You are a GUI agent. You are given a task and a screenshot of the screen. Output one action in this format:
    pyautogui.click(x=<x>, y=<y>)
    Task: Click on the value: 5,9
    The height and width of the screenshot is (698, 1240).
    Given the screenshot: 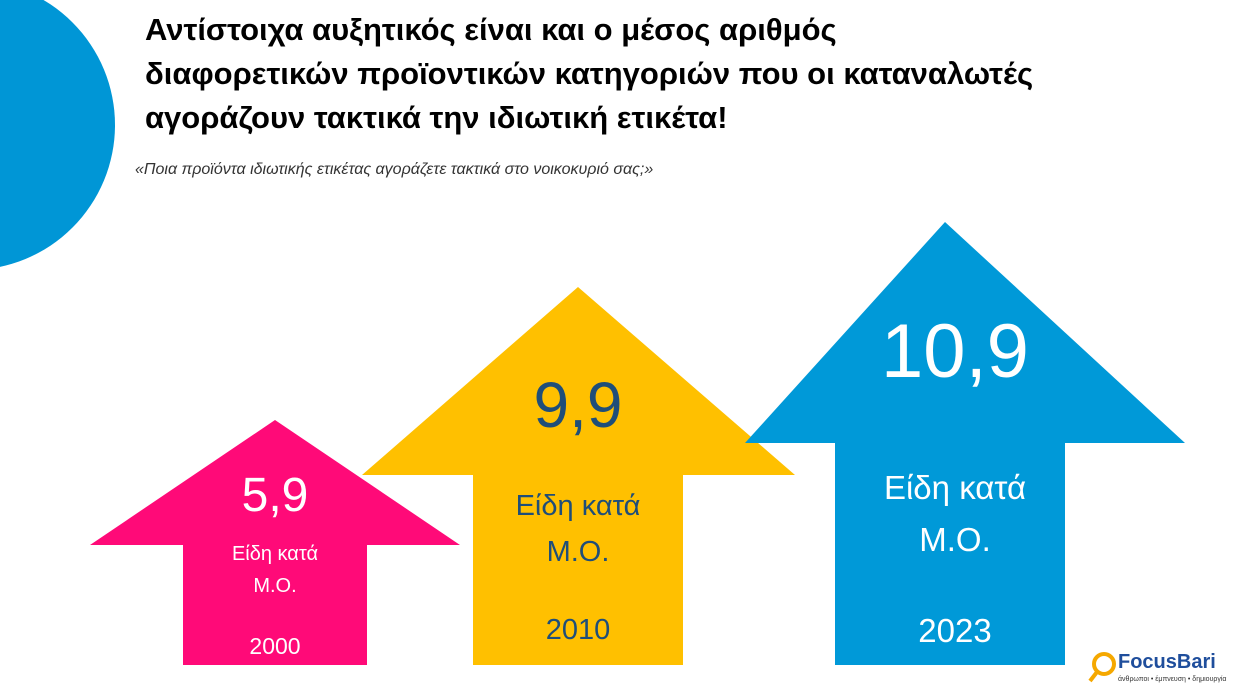 What is the action you would take?
    pyautogui.click(x=275, y=495)
    